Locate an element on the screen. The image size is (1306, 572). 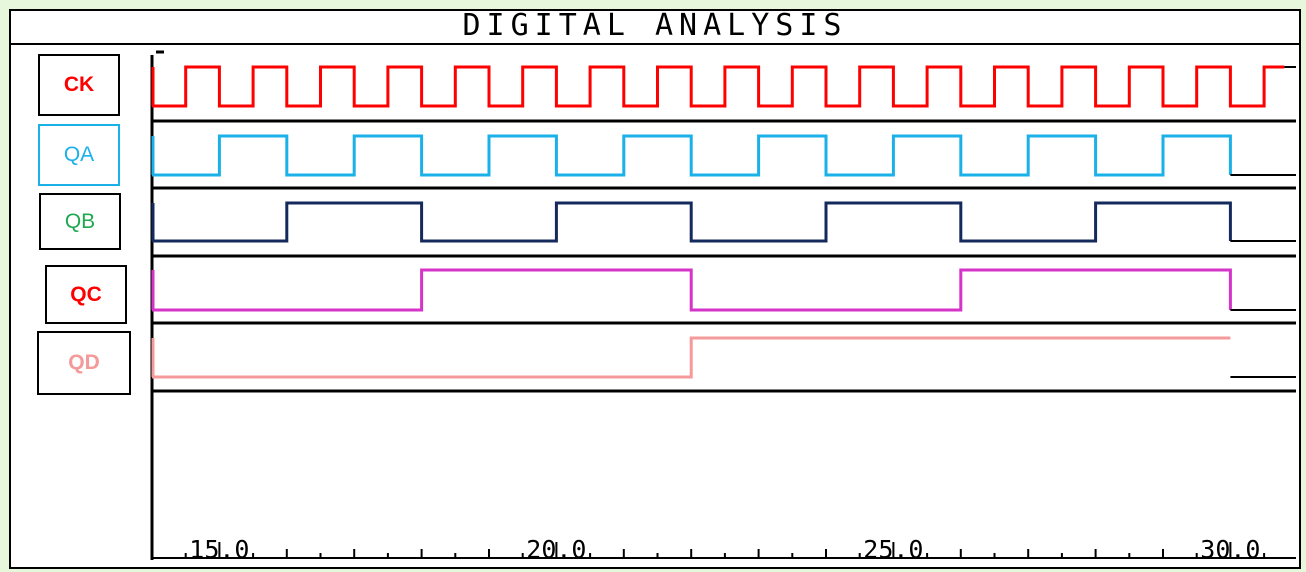
x-tick-label: 25.0 is located at coordinates (893, 549).